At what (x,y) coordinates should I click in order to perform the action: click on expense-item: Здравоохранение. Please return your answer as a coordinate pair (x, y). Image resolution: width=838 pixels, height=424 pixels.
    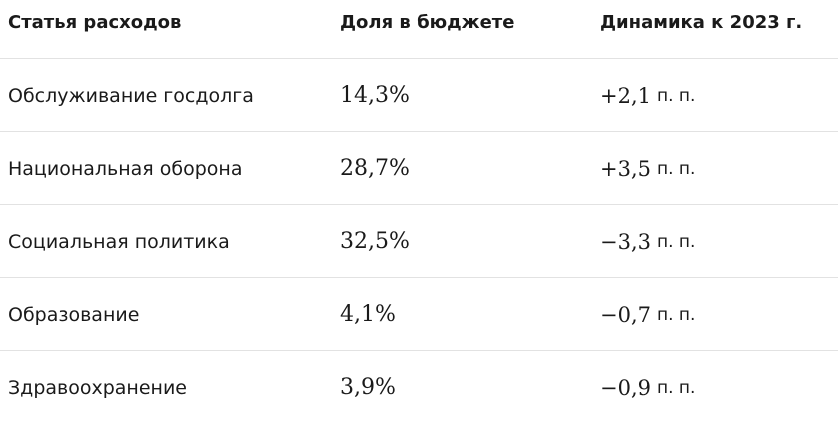
    Looking at the image, I should click on (97, 387).